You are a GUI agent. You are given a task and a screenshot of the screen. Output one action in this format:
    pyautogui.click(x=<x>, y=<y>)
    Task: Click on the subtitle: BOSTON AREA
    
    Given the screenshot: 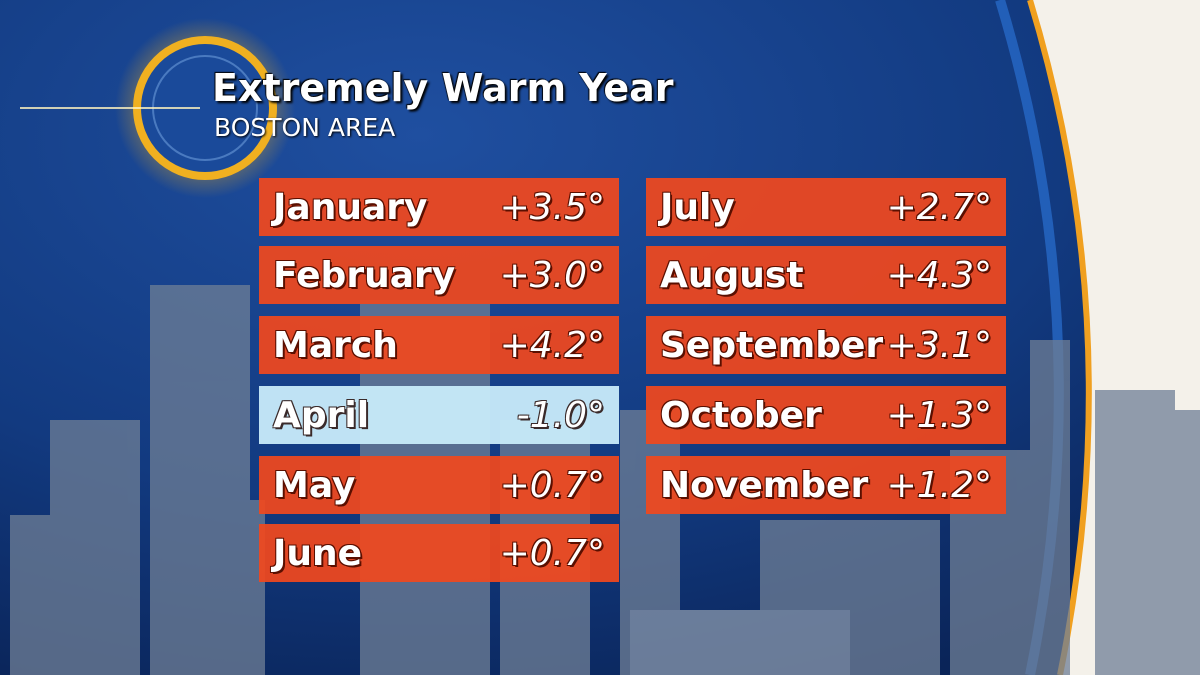 What is the action you would take?
    pyautogui.click(x=305, y=127)
    